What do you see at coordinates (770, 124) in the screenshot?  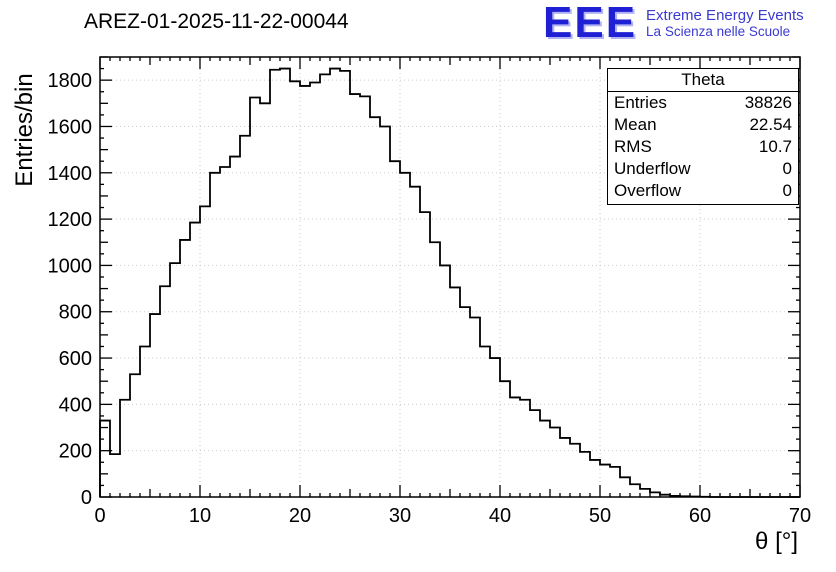 I see `stats-value: 22.54` at bounding box center [770, 124].